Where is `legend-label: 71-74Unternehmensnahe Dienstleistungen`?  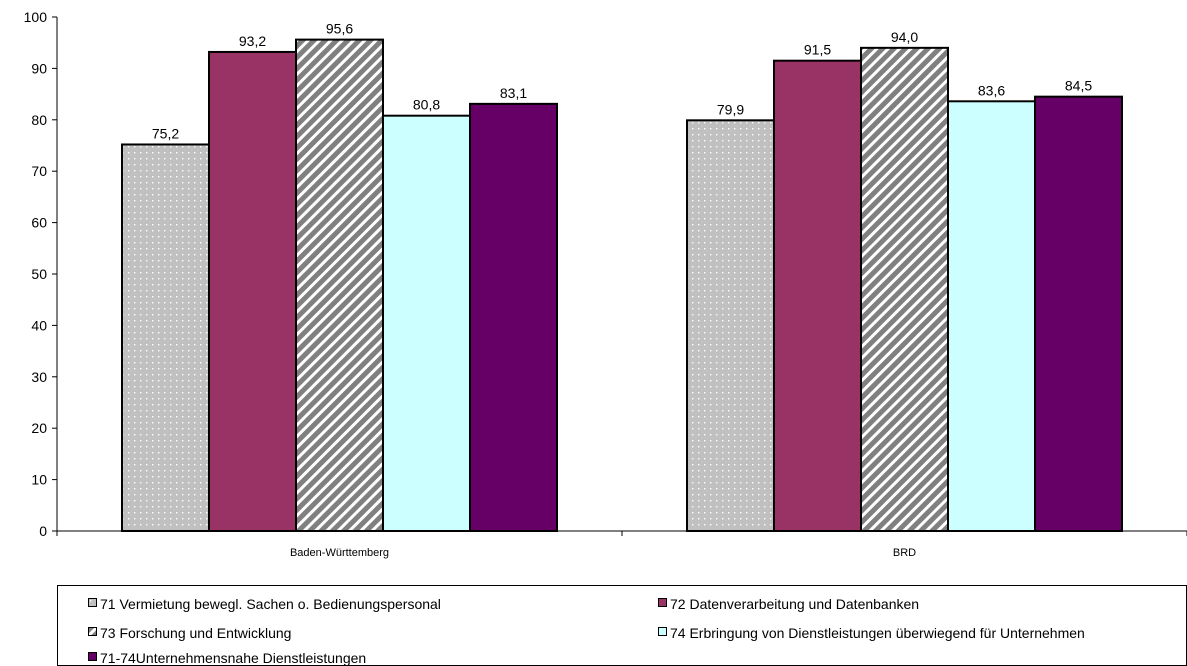 legend-label: 71-74Unternehmensnahe Dienstleistungen is located at coordinates (233, 658).